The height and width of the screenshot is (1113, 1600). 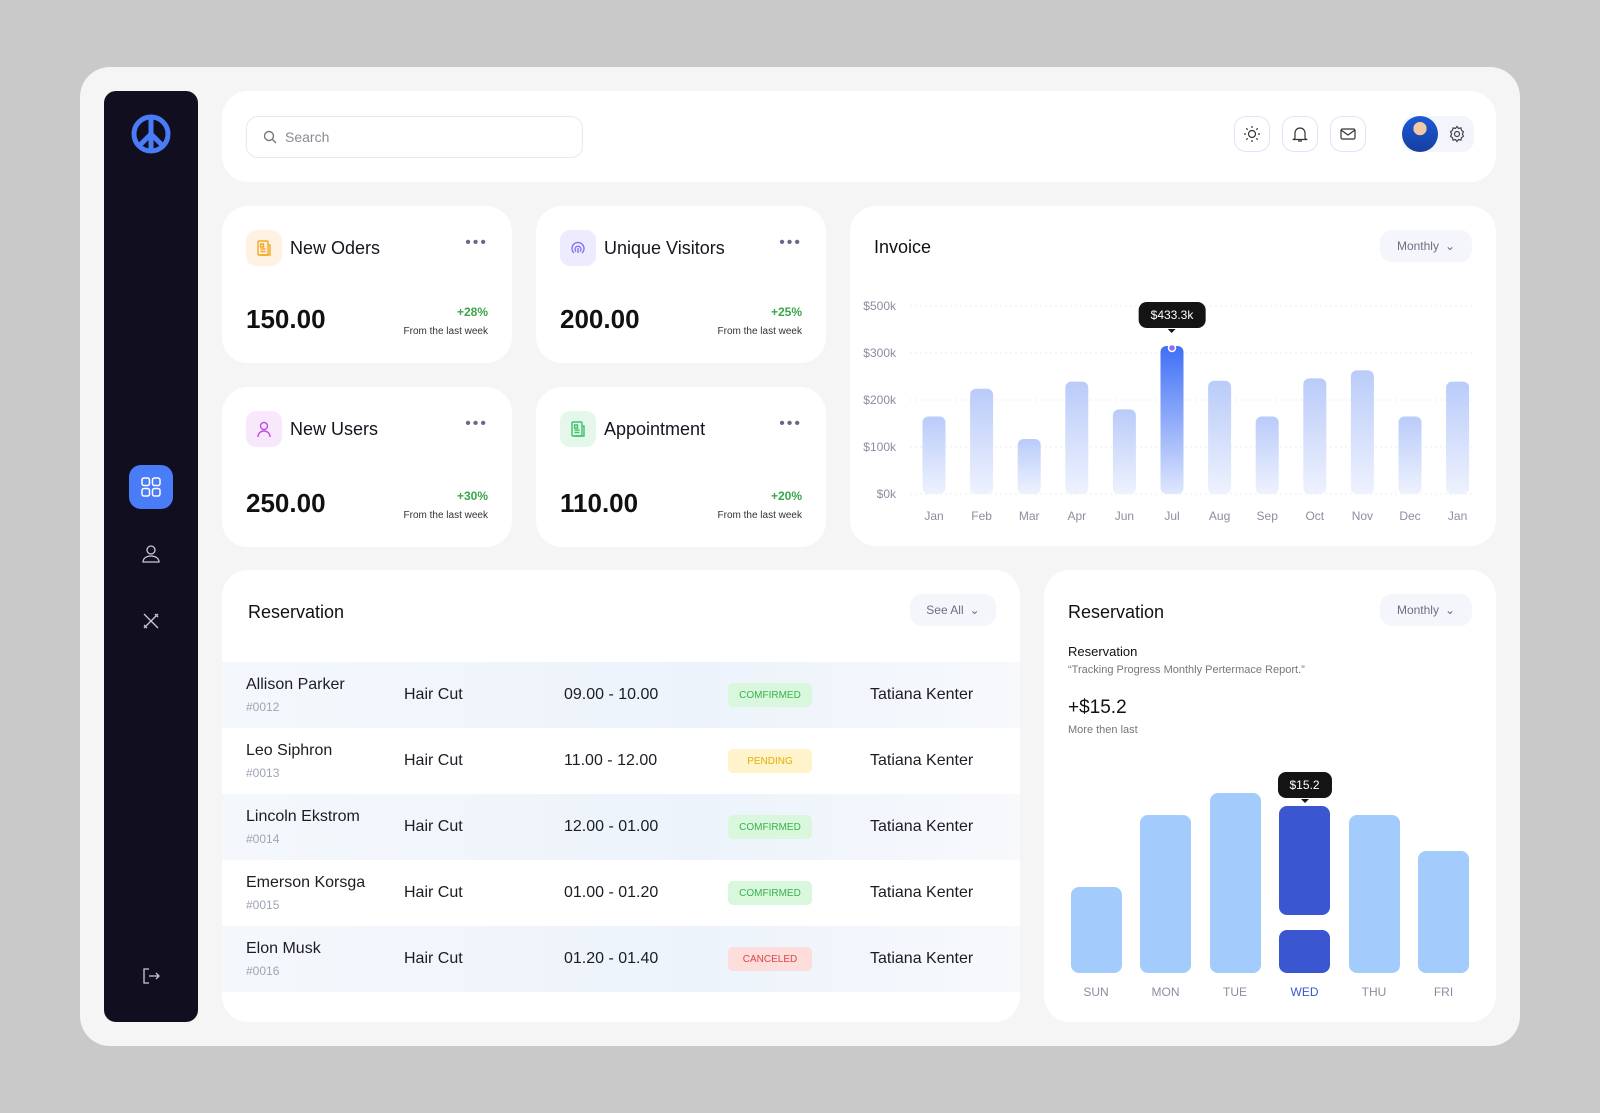 I want to click on customer-name: Allison Parker, so click(x=295, y=684).